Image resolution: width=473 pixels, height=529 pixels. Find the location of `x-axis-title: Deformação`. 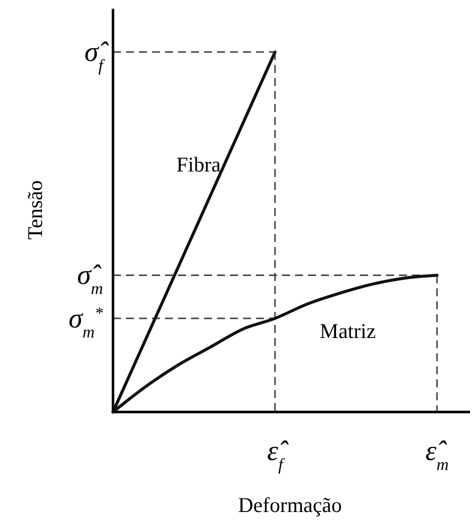

x-axis-title: Deformação is located at coordinates (290, 505).